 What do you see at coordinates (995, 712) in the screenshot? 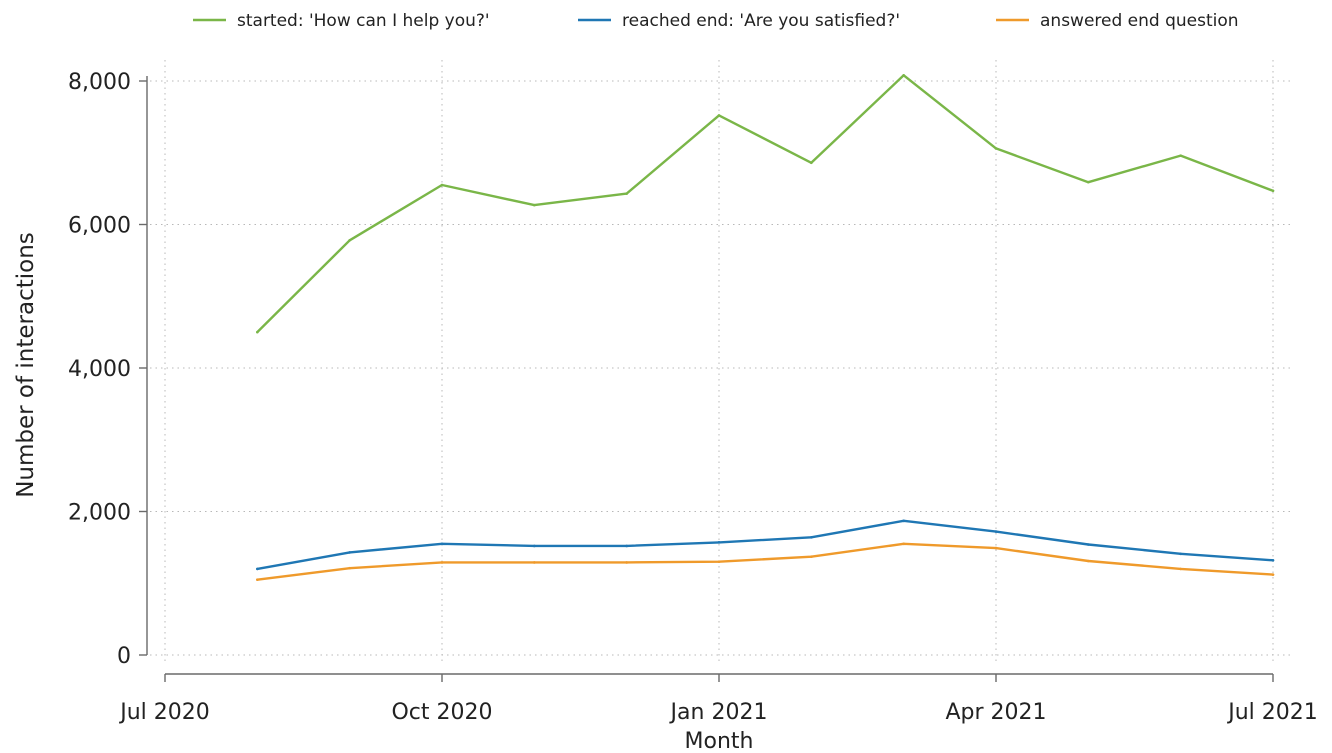
I see `x-tick-label: Apr 2021` at bounding box center [995, 712].